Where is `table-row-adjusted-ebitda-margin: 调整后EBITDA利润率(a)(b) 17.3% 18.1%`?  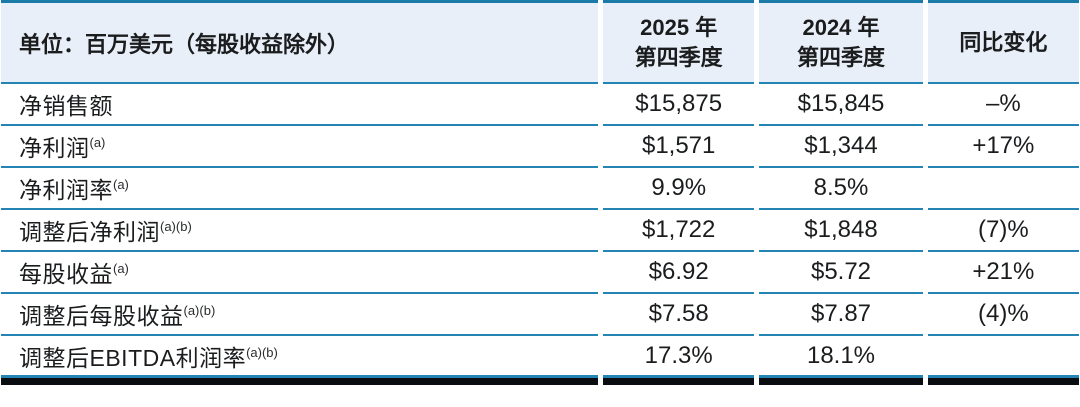 table-row-adjusted-ebitda-margin: 调整后EBITDA利润率(a)(b) 17.3% 18.1% is located at coordinates (540, 357).